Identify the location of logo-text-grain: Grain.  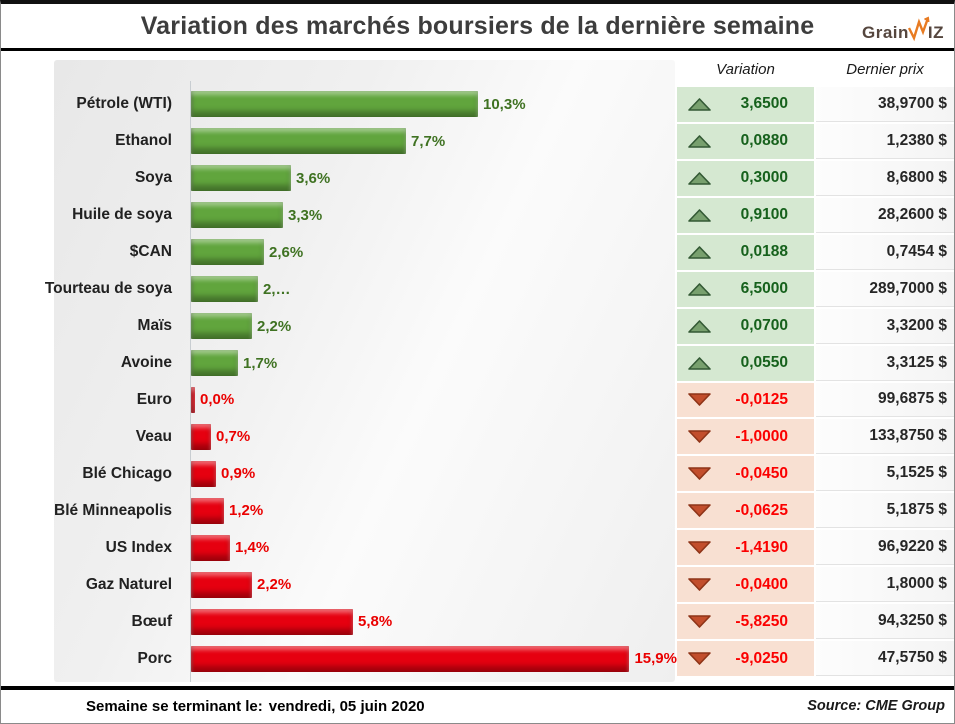
(885, 32).